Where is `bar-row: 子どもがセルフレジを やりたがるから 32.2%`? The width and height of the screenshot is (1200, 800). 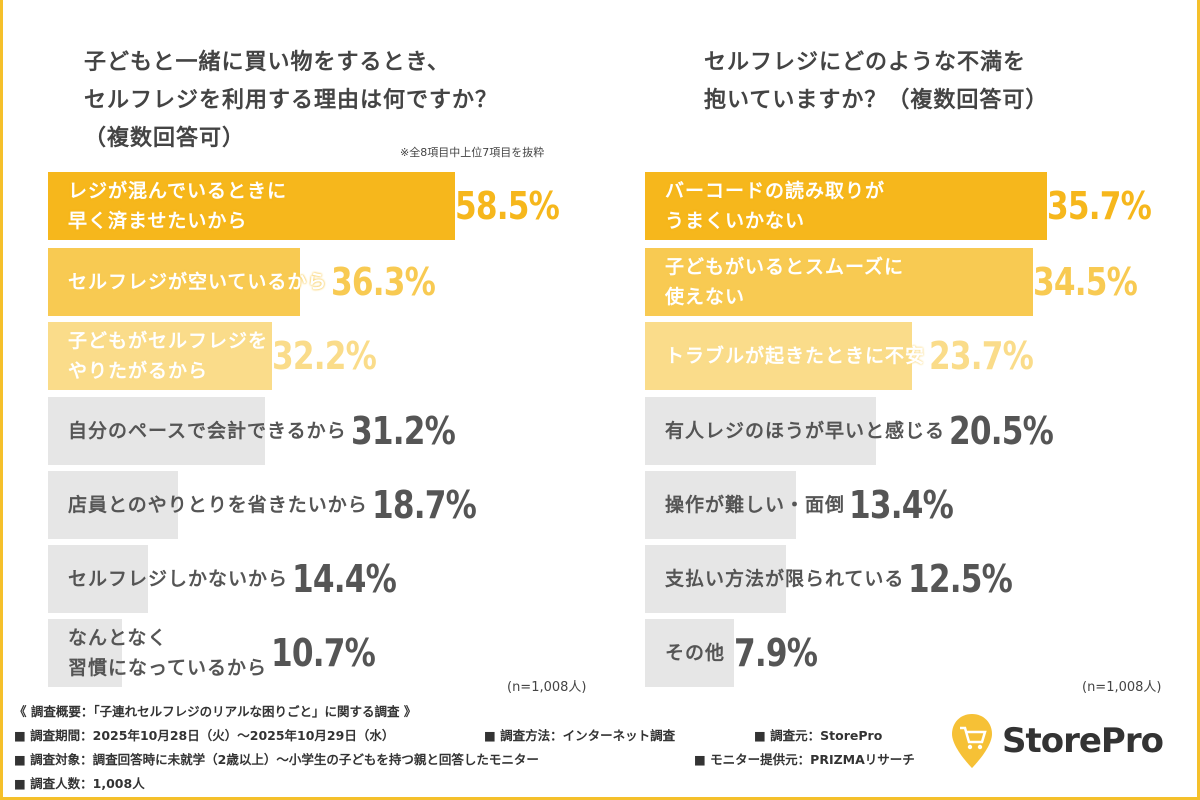
bar-row: 子どもがセルフレジを やりたがるから 32.2% is located at coordinates (318, 356).